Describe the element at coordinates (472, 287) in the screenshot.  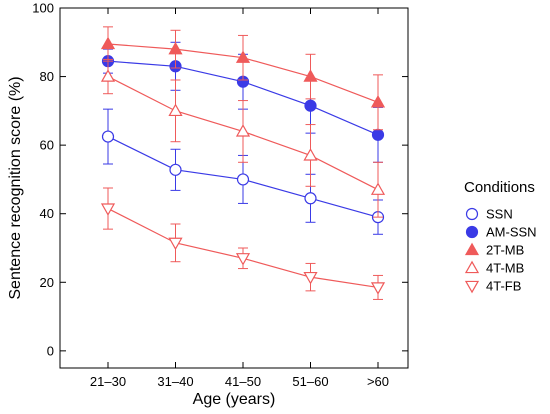
I see `legend-marker-4t-fb` at that location.